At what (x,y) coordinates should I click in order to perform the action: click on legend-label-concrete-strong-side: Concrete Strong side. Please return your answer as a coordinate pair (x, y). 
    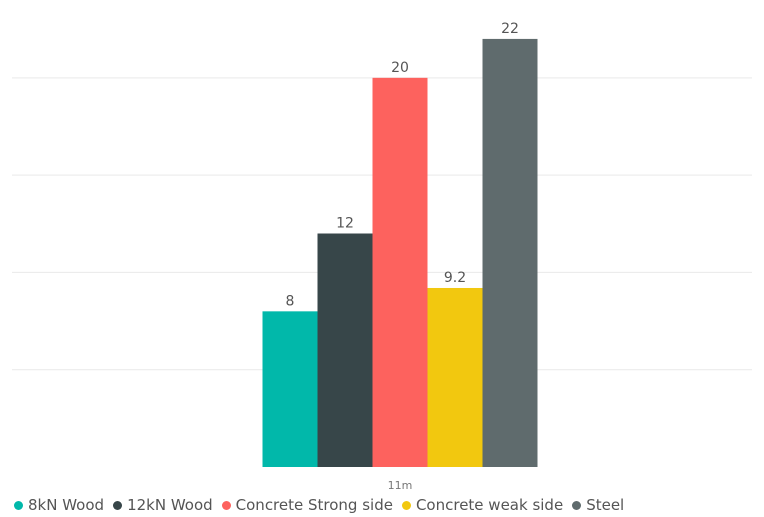
    Looking at the image, I should click on (314, 505).